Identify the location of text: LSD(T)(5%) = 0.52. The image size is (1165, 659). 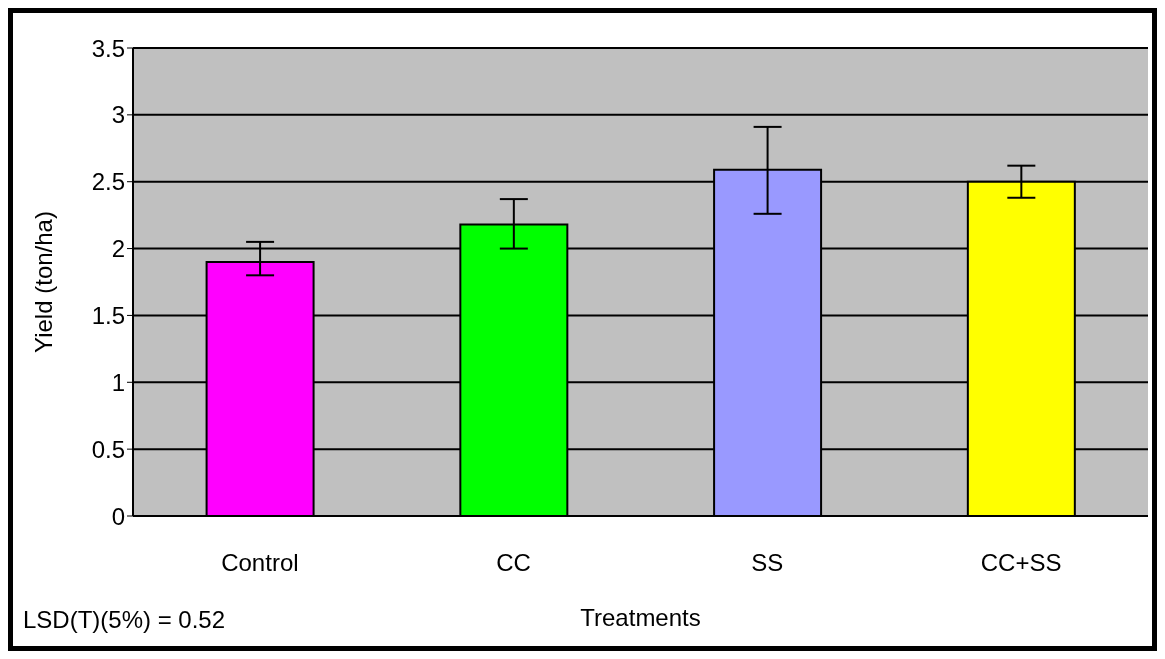
(124, 620).